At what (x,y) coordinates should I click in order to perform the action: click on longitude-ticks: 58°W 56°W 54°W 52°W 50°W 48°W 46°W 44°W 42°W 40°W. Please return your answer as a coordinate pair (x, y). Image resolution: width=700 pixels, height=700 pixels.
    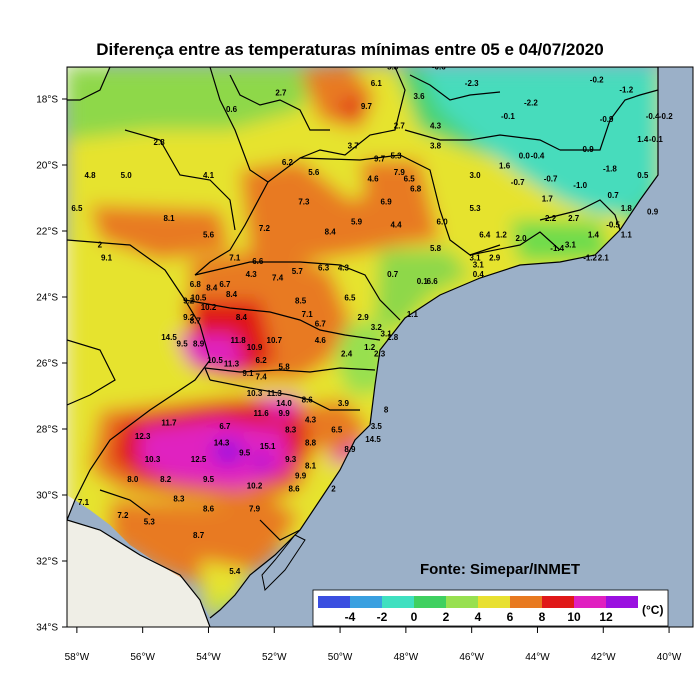
    Looking at the image, I should click on (373, 645).